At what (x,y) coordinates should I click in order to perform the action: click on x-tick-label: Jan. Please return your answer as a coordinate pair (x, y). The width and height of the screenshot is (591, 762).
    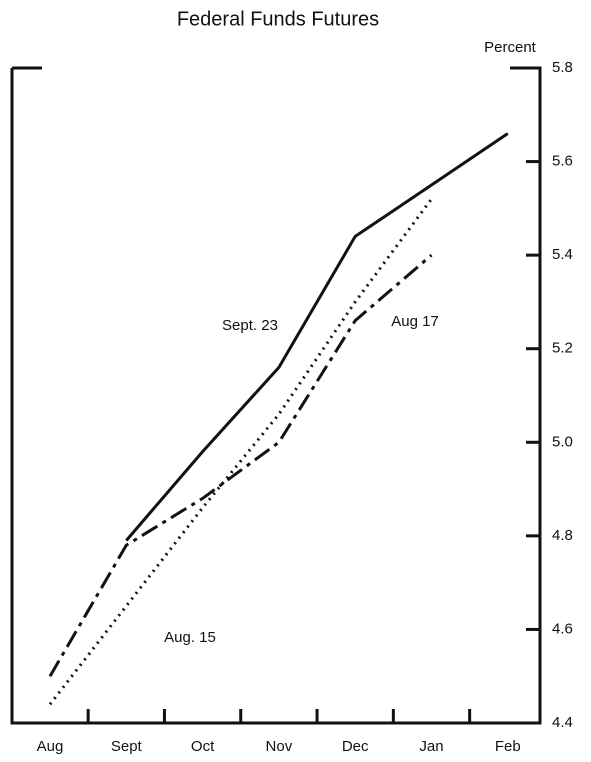
    Looking at the image, I should click on (431, 746).